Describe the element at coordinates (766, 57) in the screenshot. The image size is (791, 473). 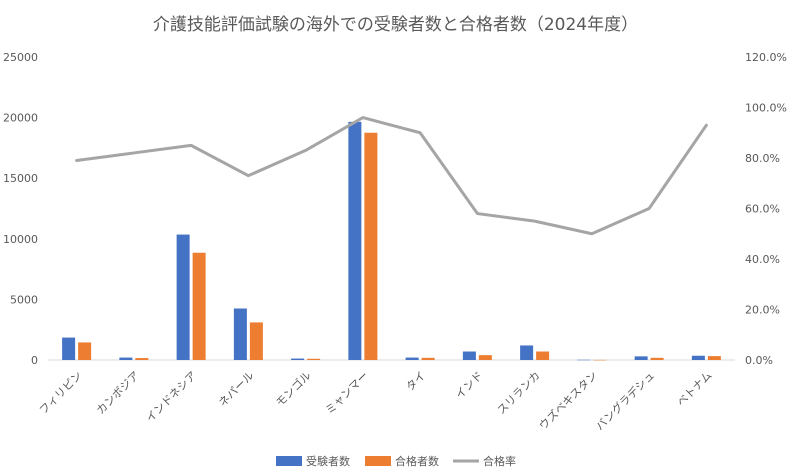
I see `y-right-tick-label: 120.0%` at that location.